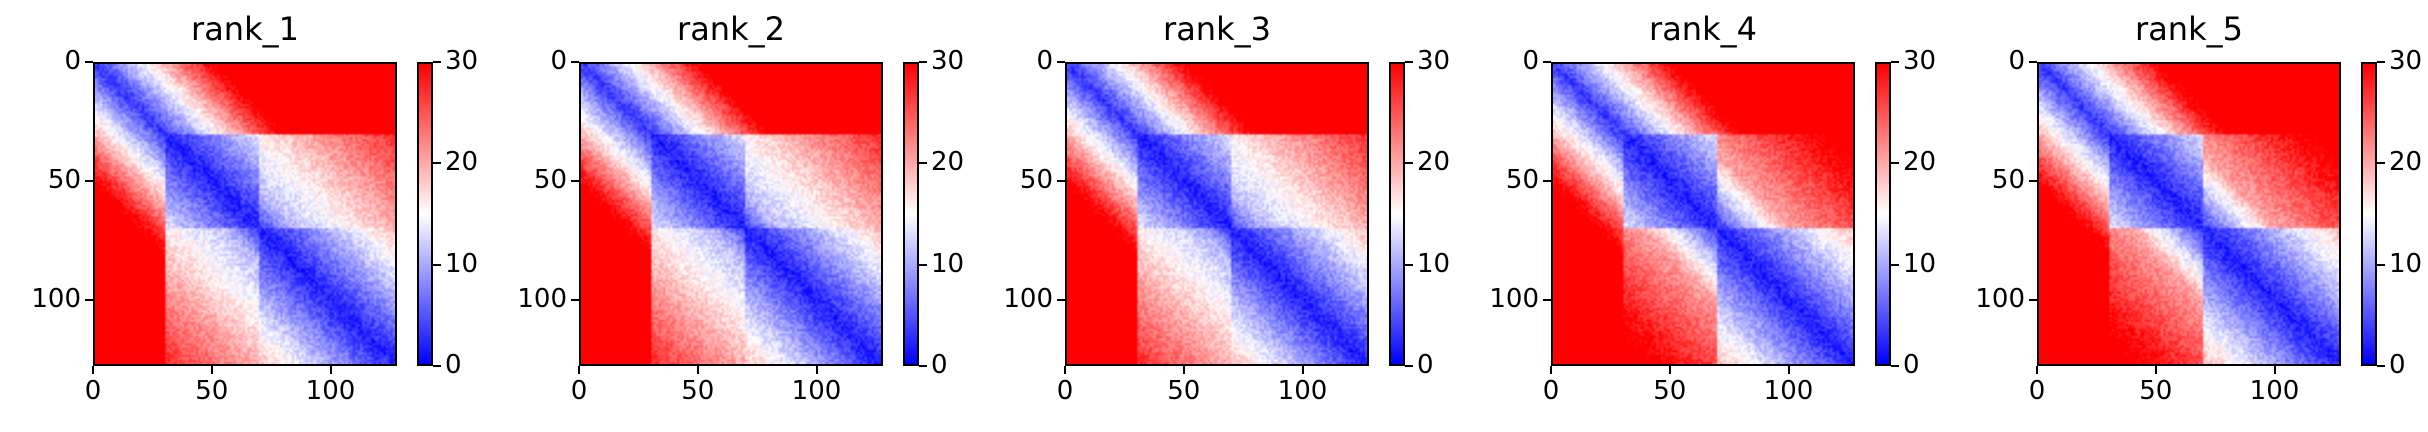 The height and width of the screenshot is (432, 2428). What do you see at coordinates (2189, 29) in the screenshot?
I see `panel-title: rank_5` at bounding box center [2189, 29].